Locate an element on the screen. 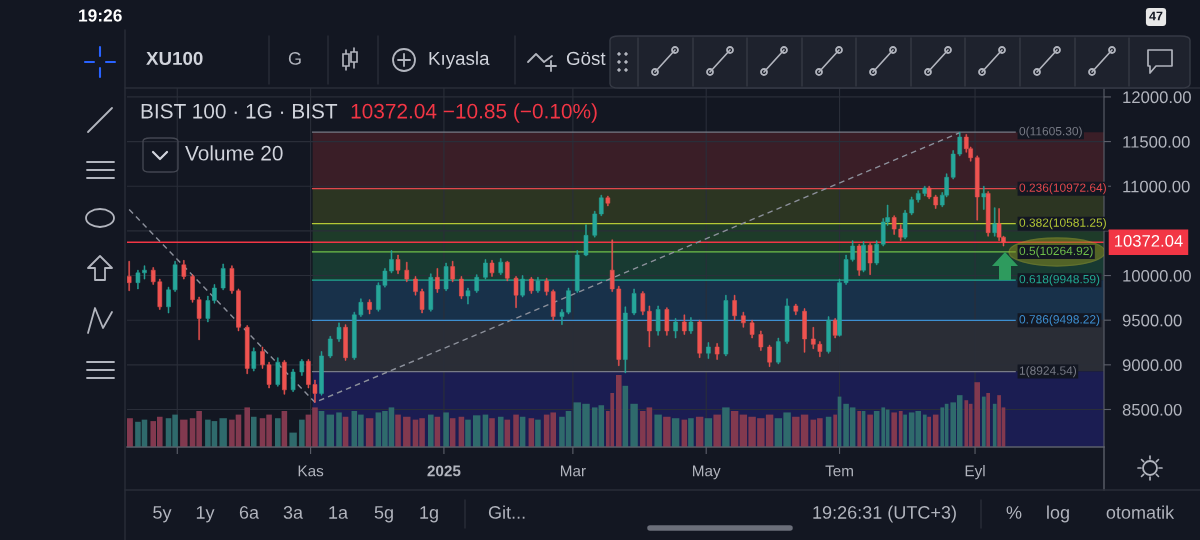 The width and height of the screenshot is (1200, 540). ref-line-label: 0.5(10264.92) is located at coordinates (1056, 252).